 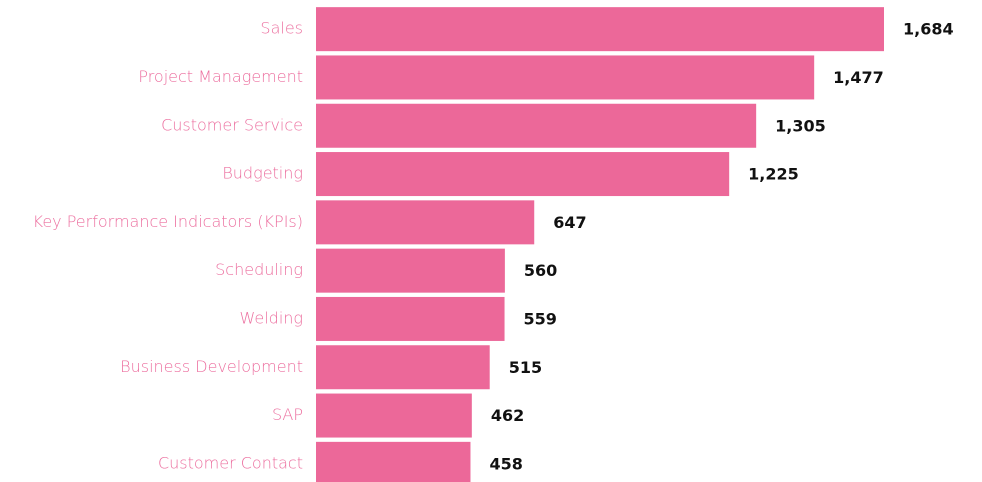 I want to click on category-label: Customer Service, so click(x=232, y=124).